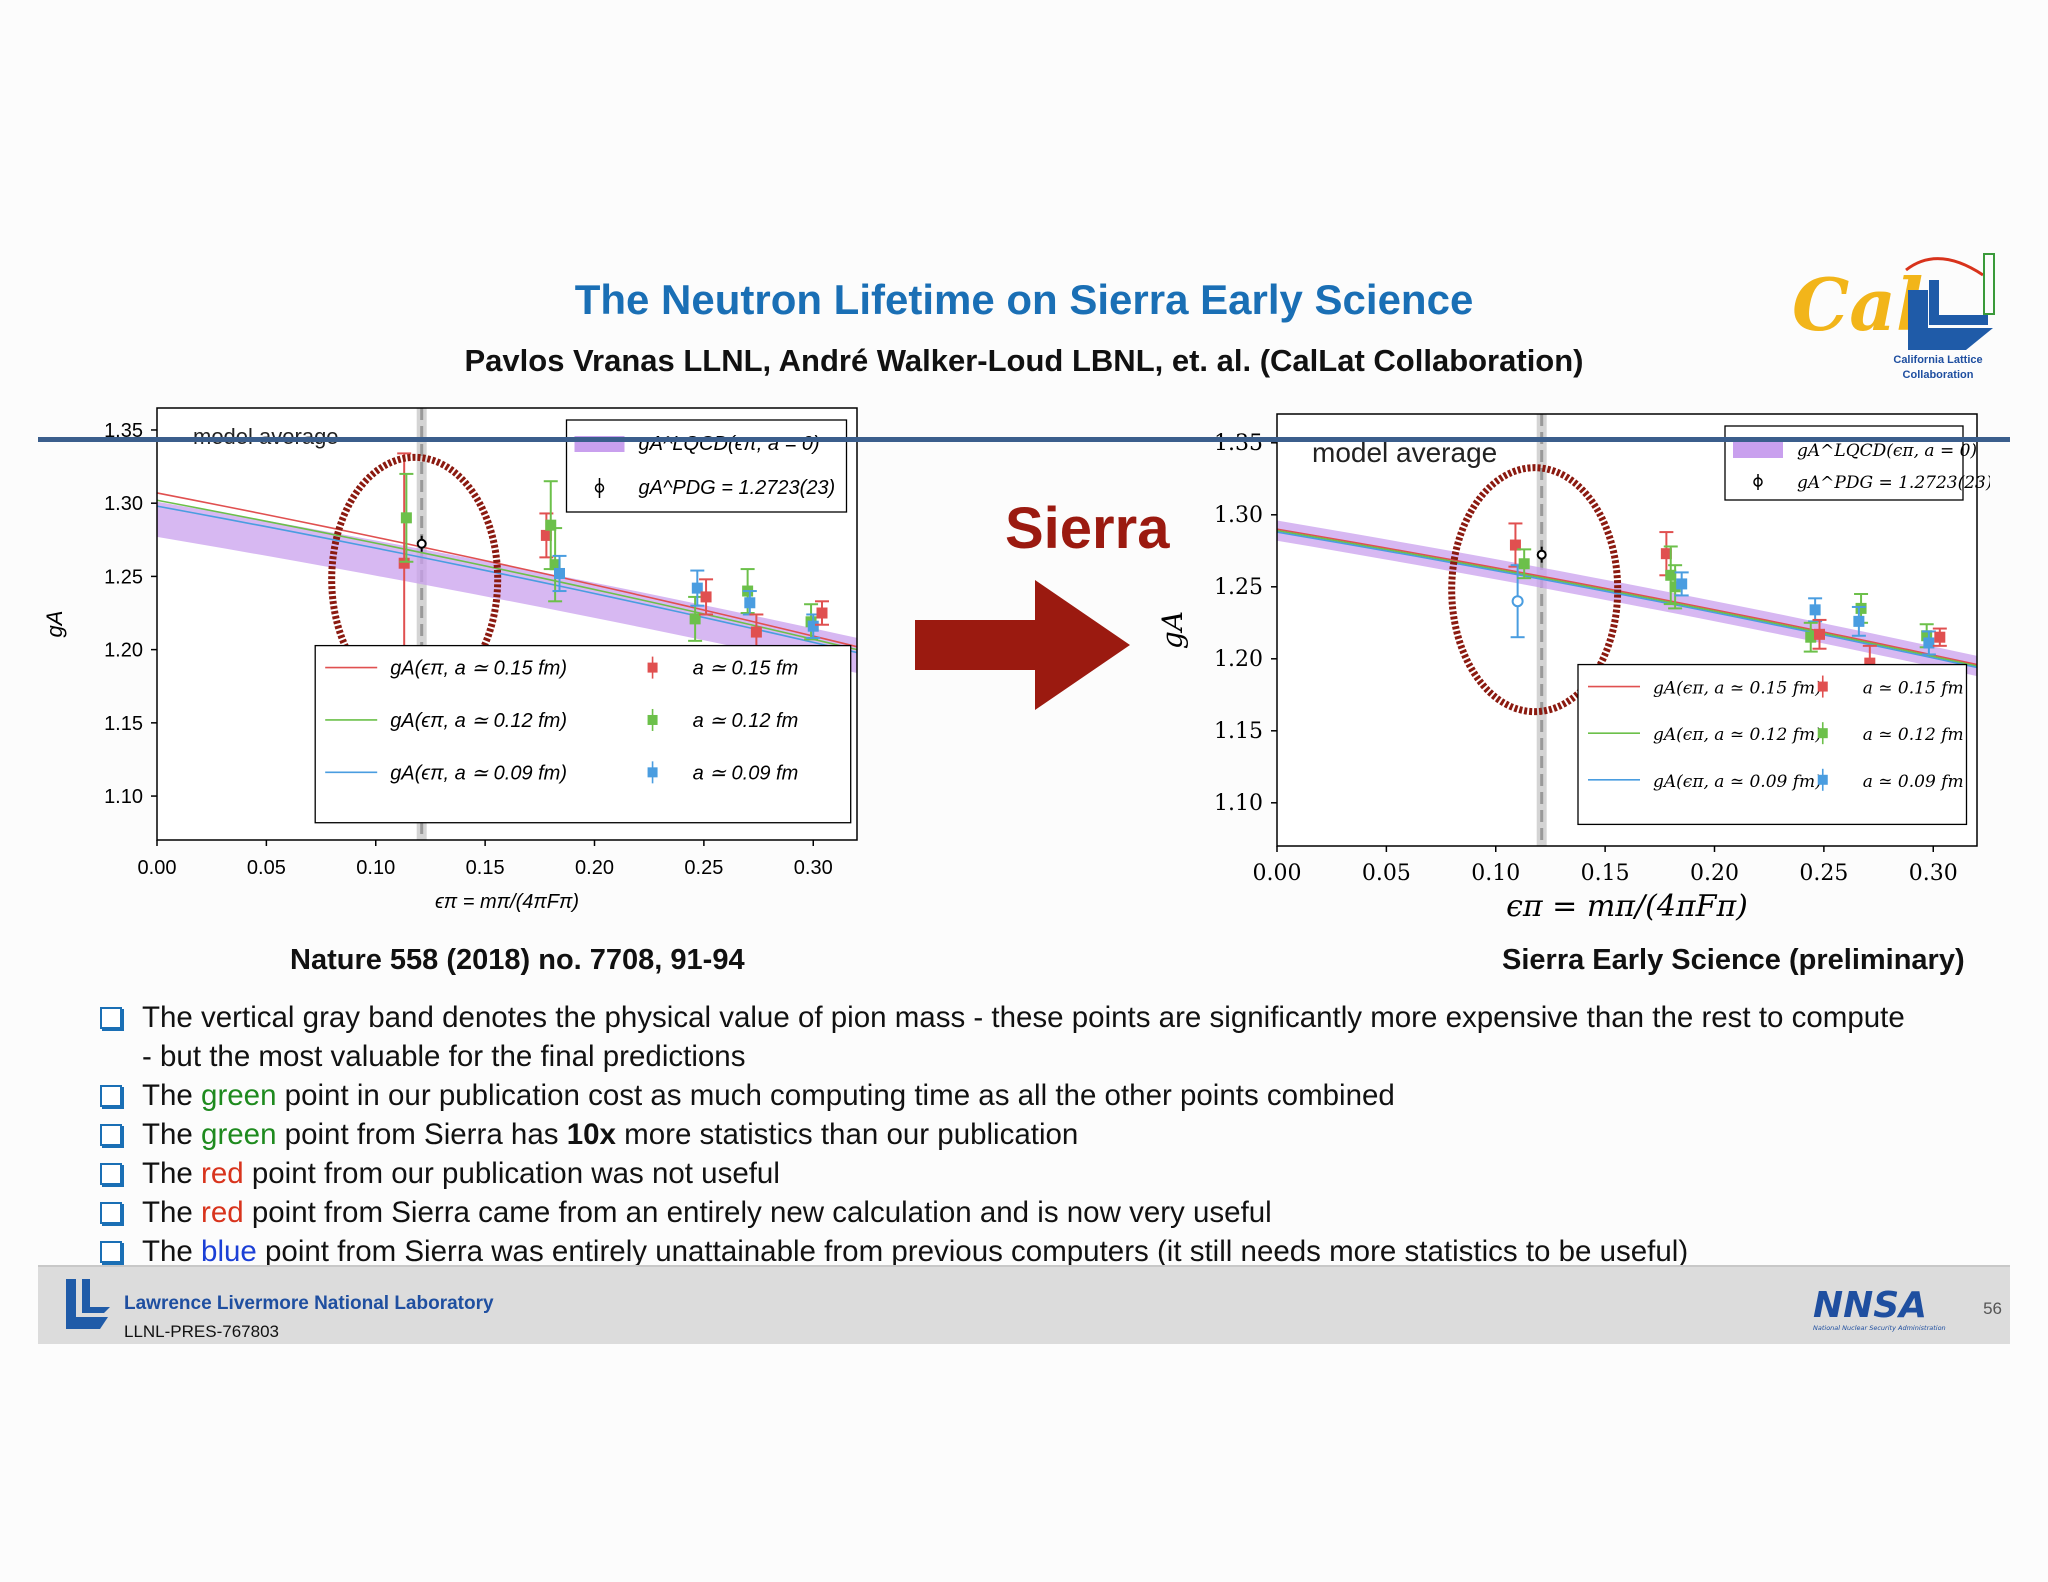 Image resolution: width=2048 pixels, height=1582 pixels. What do you see at coordinates (1992, 1308) in the screenshot?
I see `page-number: 56` at bounding box center [1992, 1308].